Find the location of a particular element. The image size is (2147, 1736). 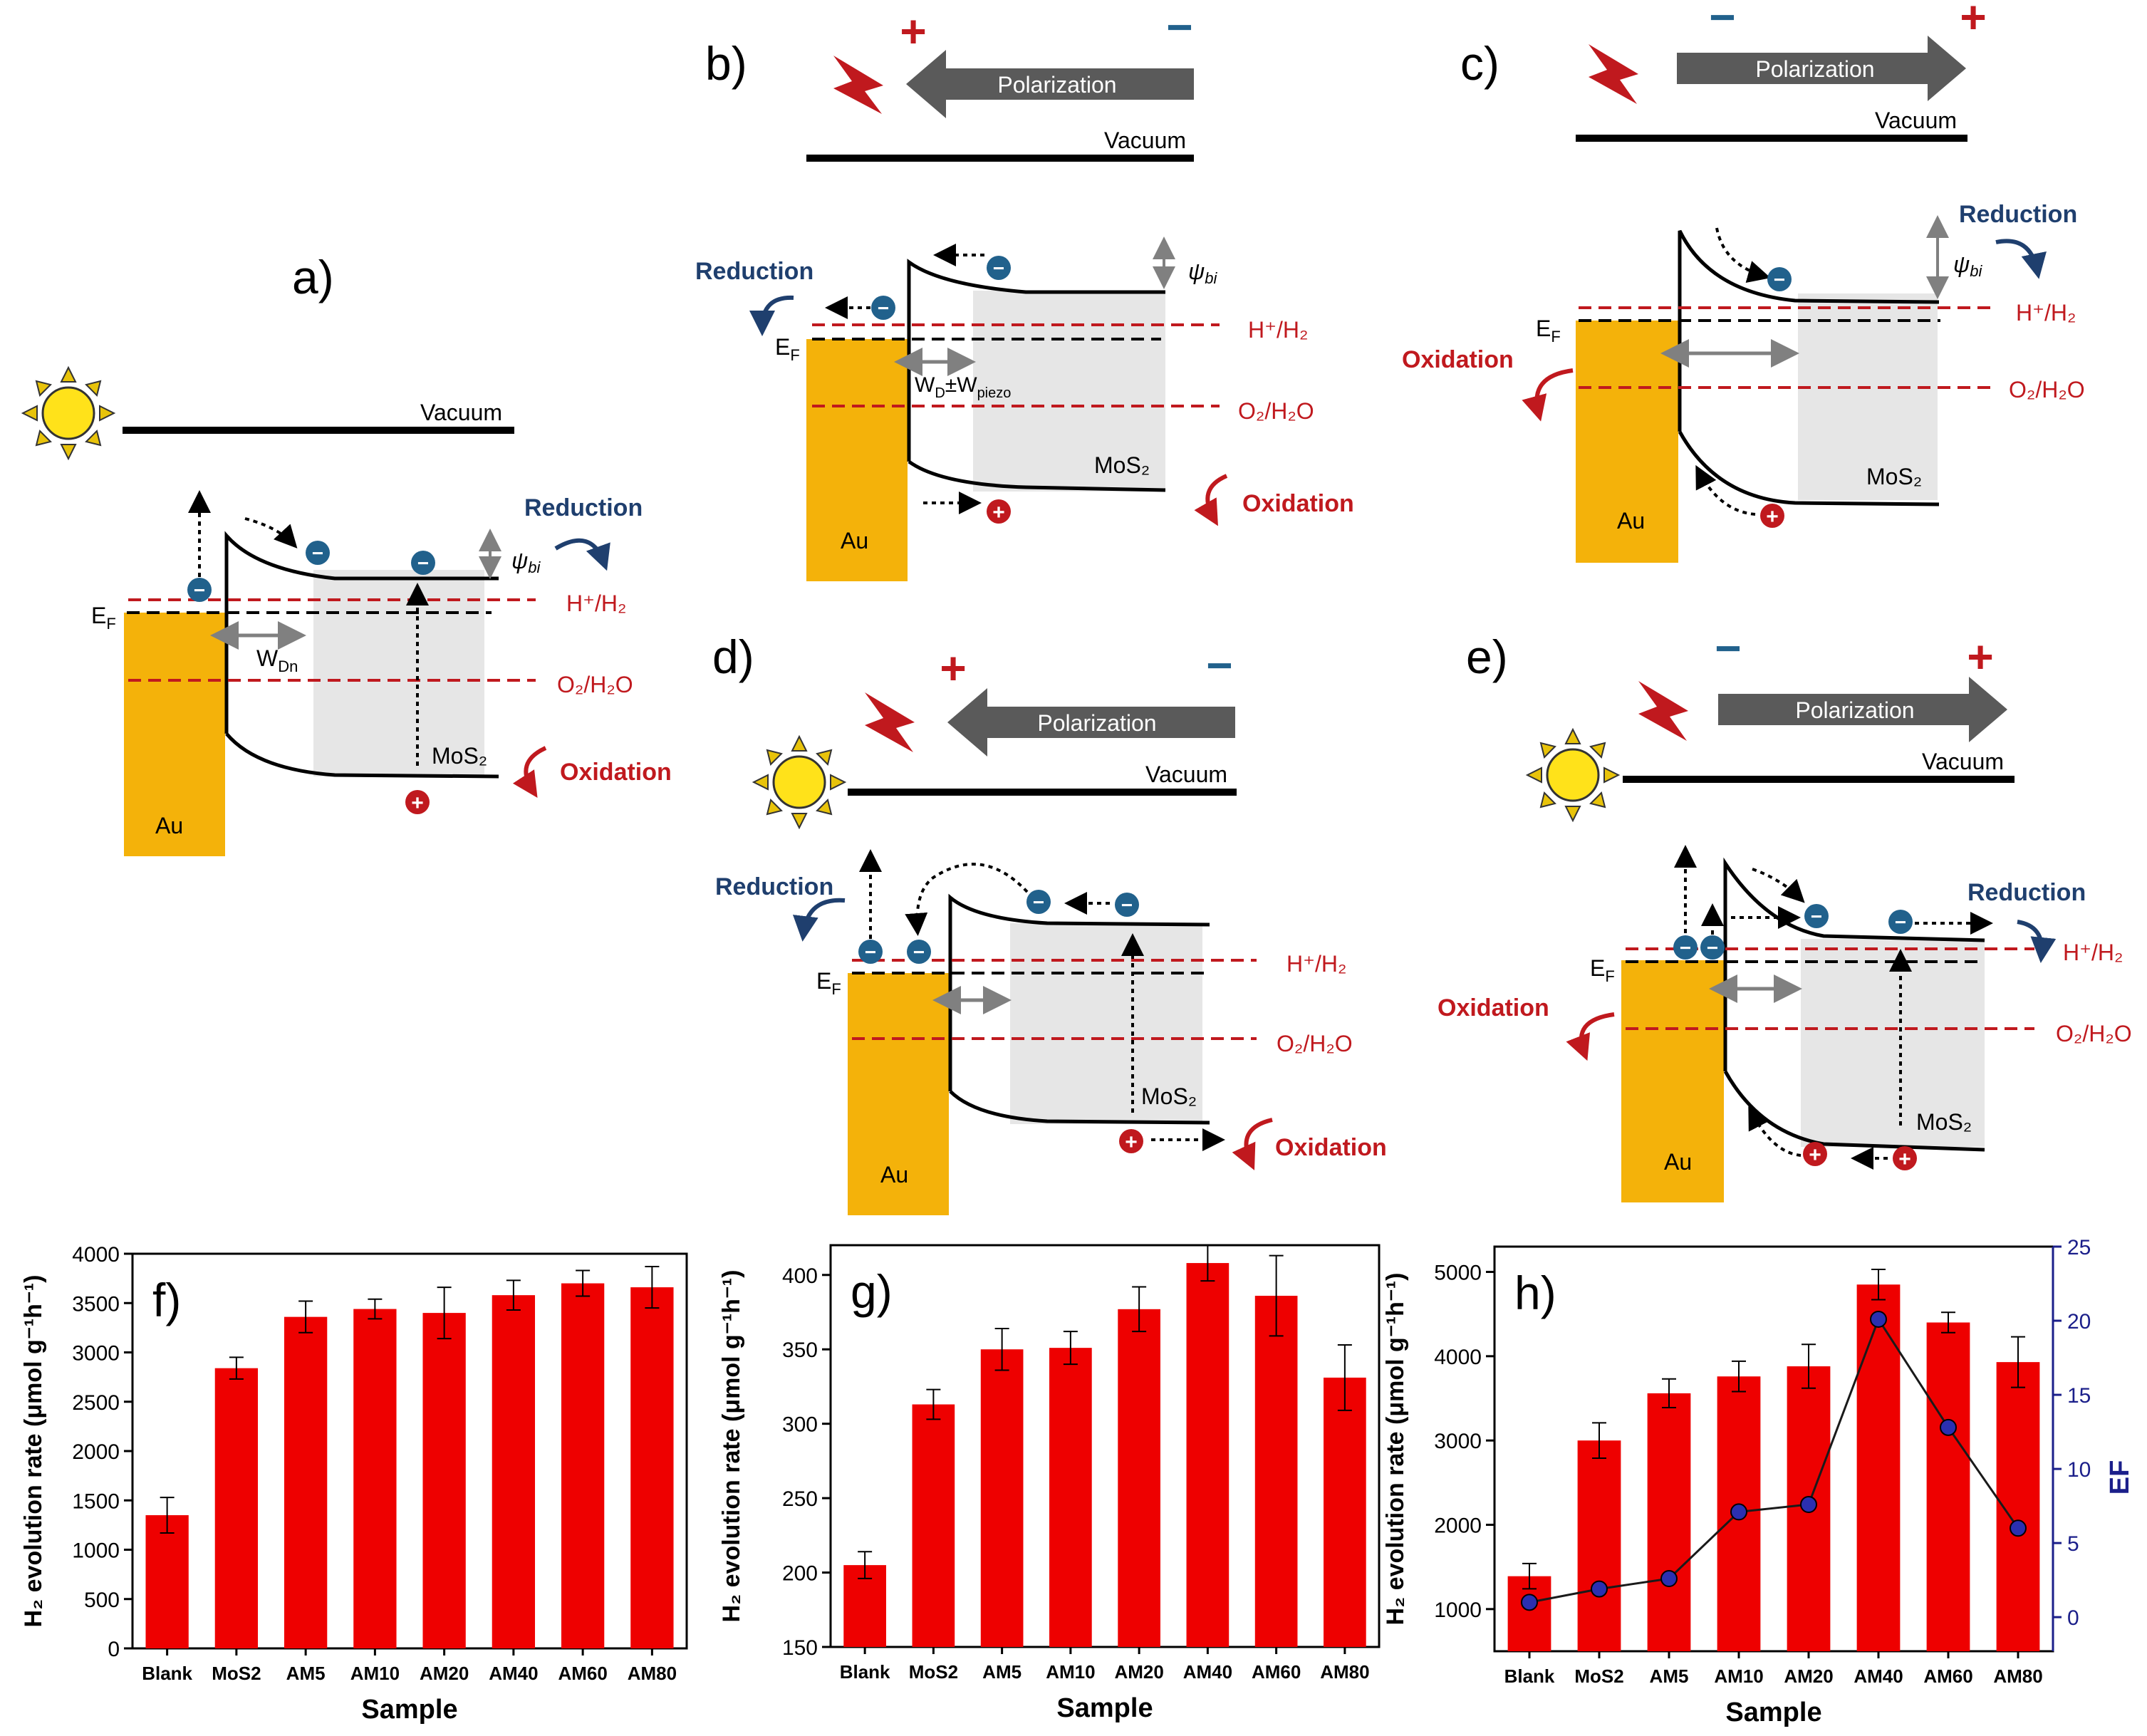

x-tick-label: AM5 is located at coordinates (1669, 1676).